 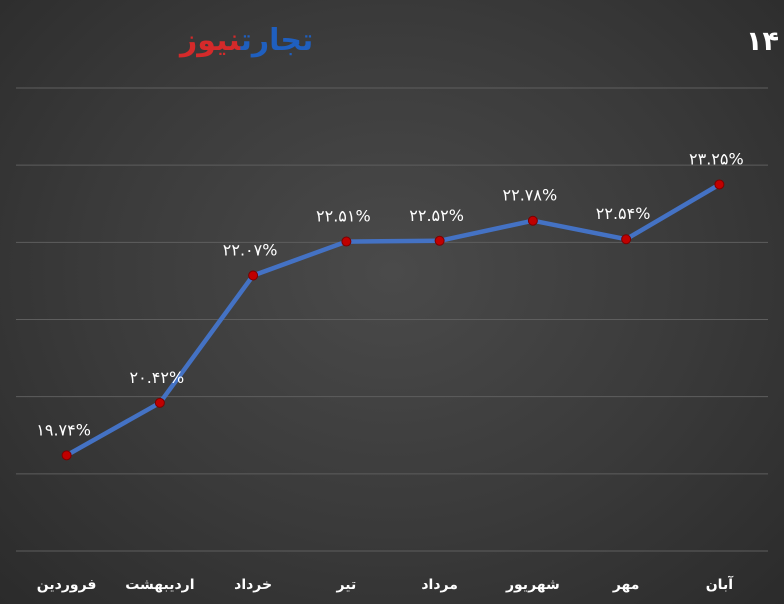 I want to click on x-tick-label: آبان, so click(x=720, y=584).